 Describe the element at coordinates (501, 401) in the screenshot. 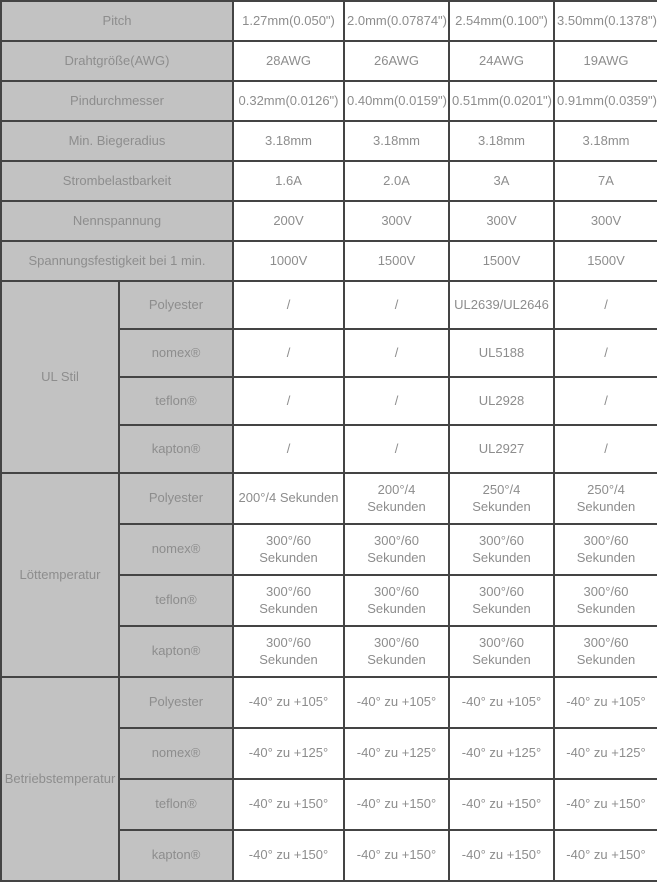

I see `value-cell: UL2928` at that location.